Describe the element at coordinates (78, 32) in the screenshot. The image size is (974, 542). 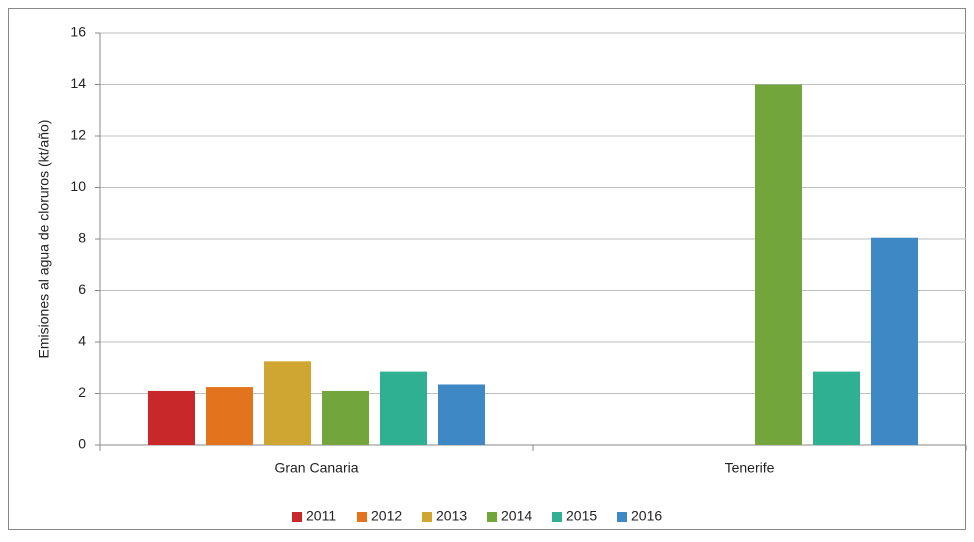
I see `y-tick-label: 16` at that location.